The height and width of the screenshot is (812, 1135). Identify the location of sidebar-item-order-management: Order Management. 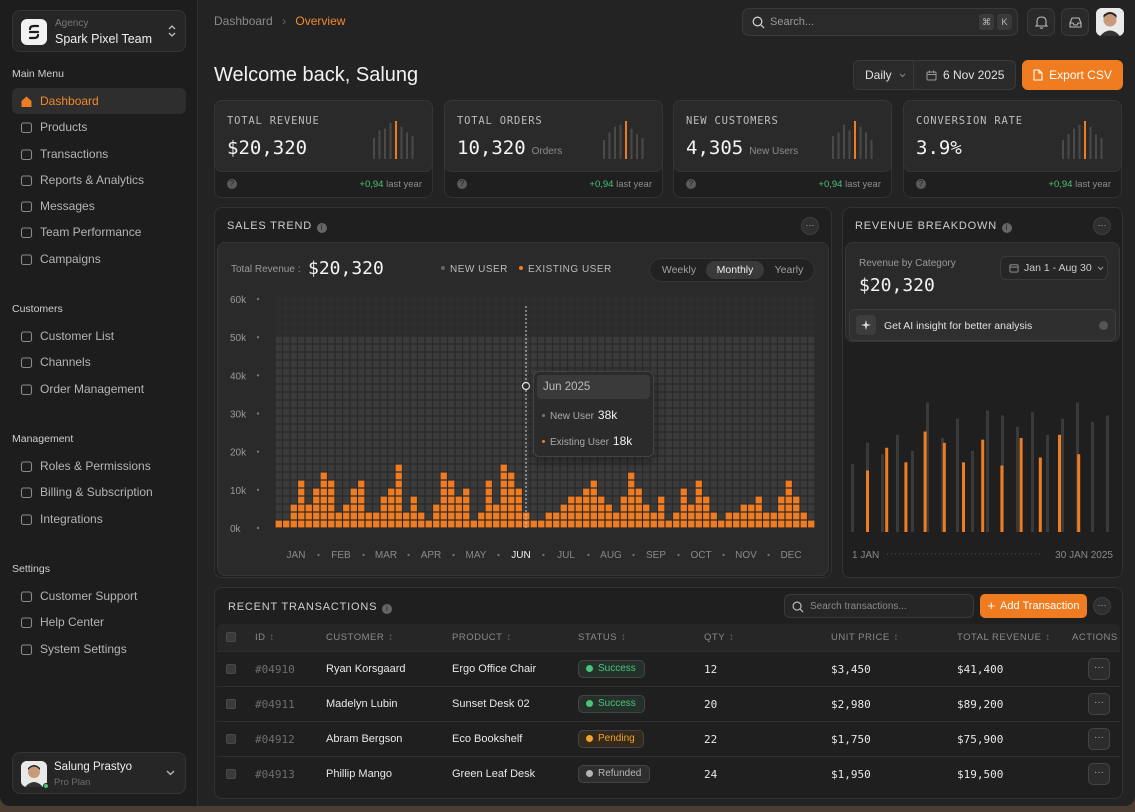
(99, 389).